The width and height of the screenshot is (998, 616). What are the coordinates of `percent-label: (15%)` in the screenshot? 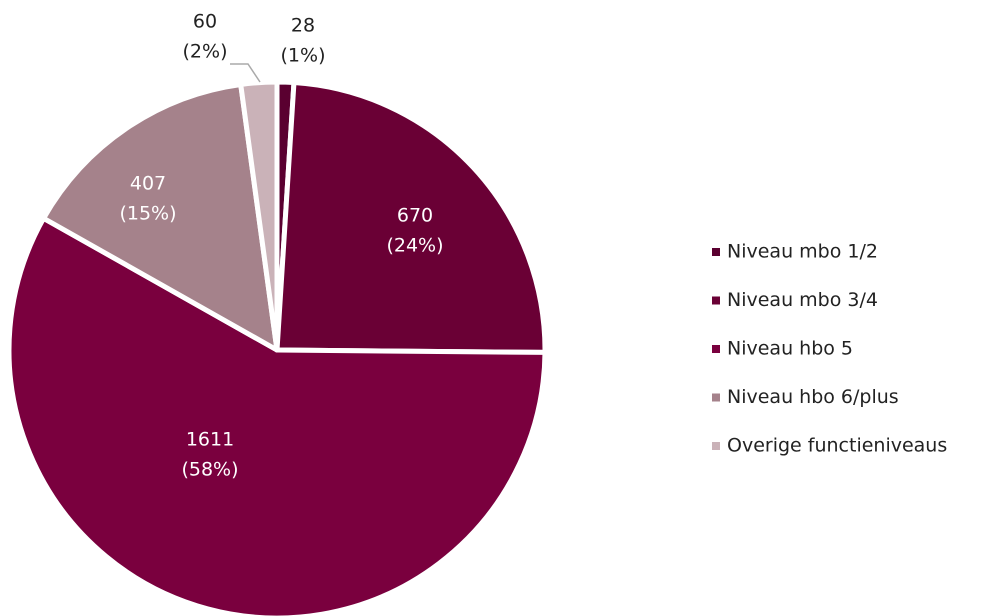 It's located at (147, 214).